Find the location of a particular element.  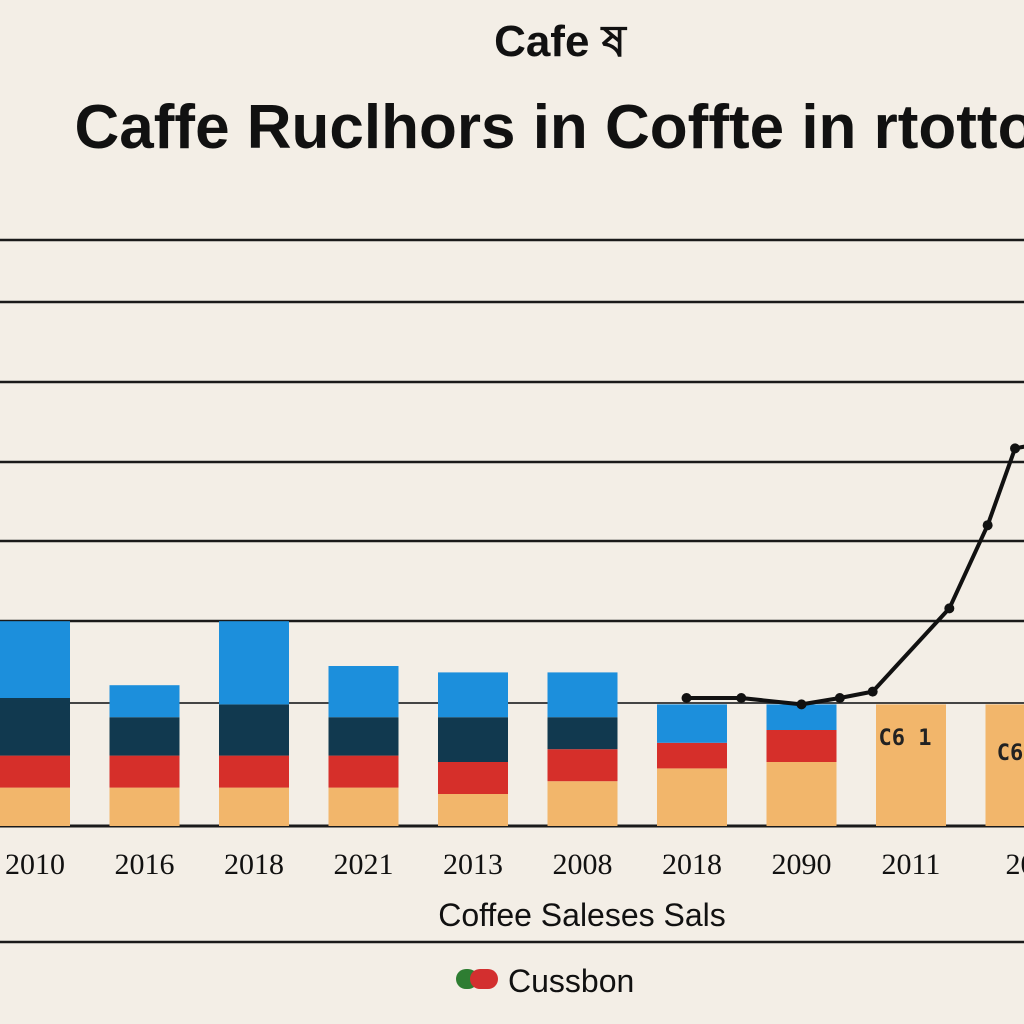

x-tick-4: 2013 is located at coordinates (473, 864).